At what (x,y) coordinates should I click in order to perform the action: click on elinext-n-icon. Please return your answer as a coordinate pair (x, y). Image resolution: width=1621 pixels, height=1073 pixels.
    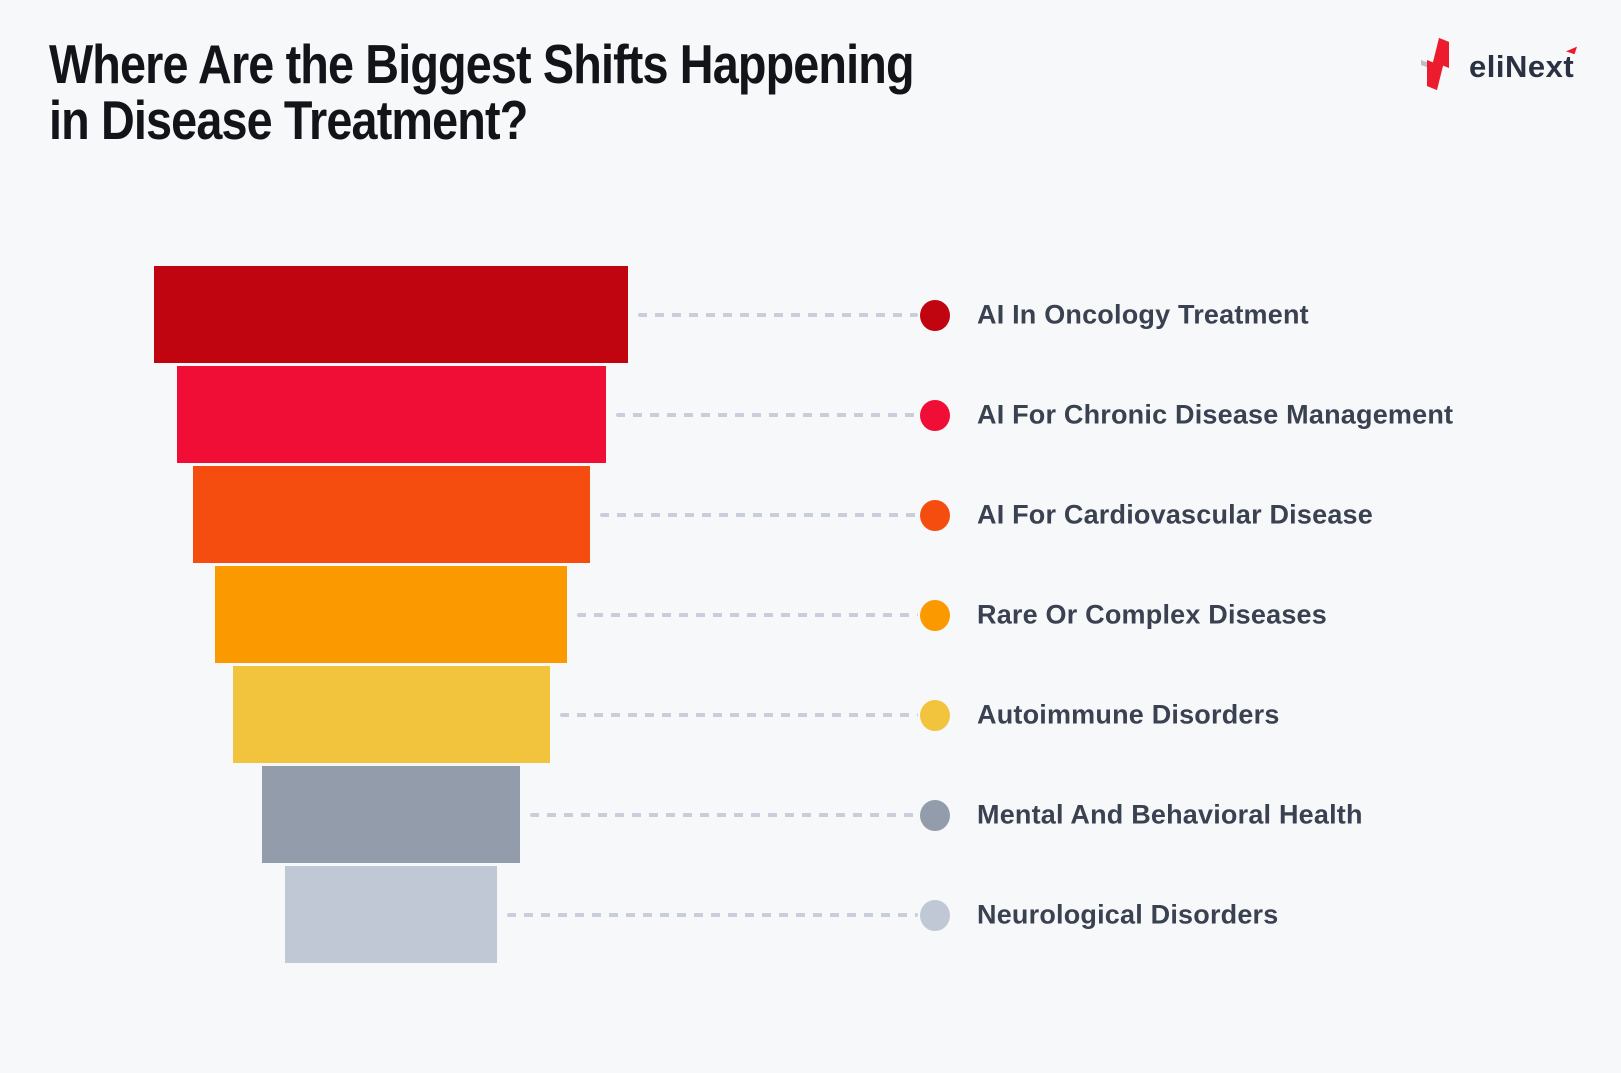
    Looking at the image, I should click on (1435, 64).